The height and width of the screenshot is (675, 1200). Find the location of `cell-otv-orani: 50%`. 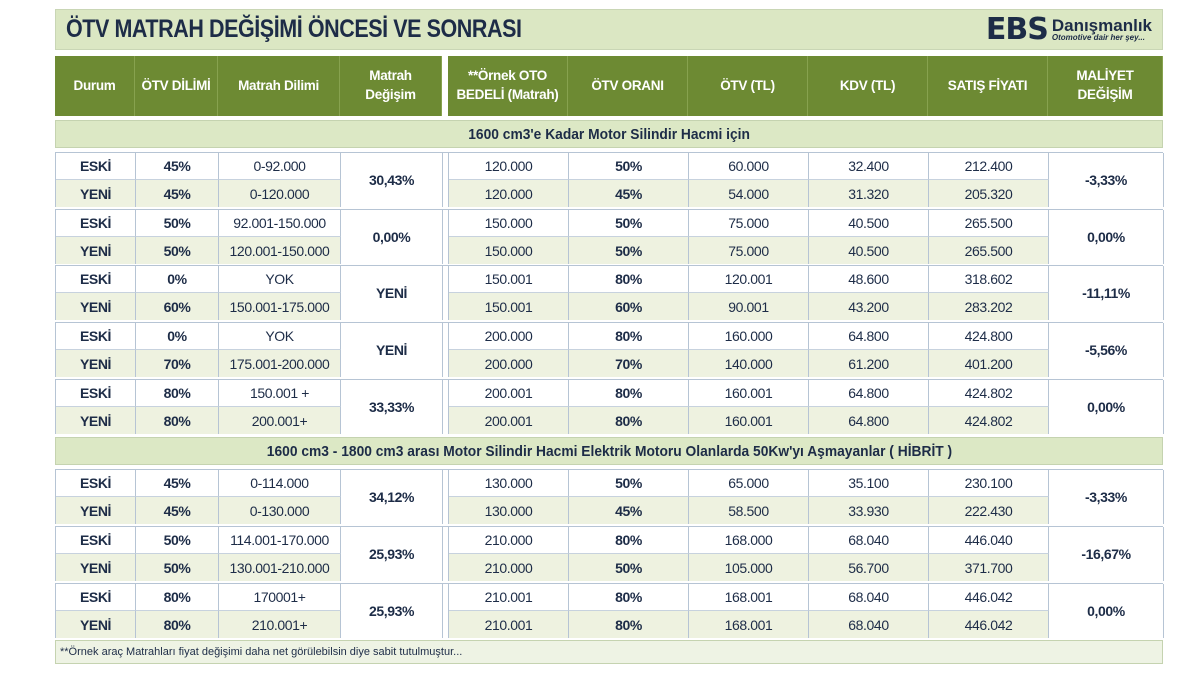

cell-otv-orani: 50% is located at coordinates (629, 166).